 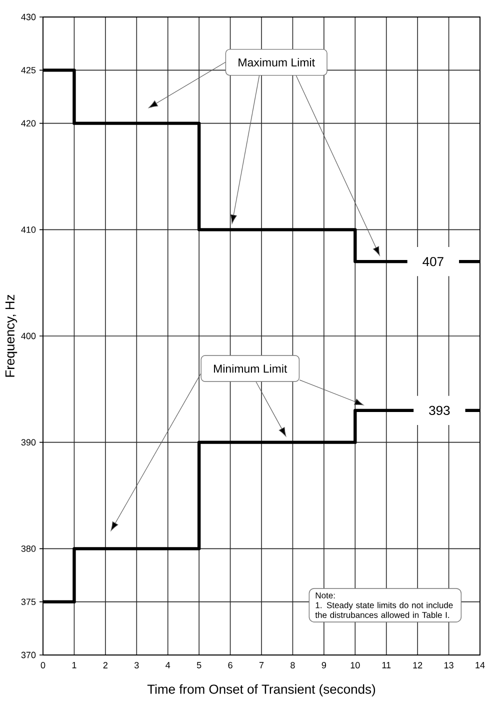 I want to click on y-tick-label: 380, so click(x=28, y=548).